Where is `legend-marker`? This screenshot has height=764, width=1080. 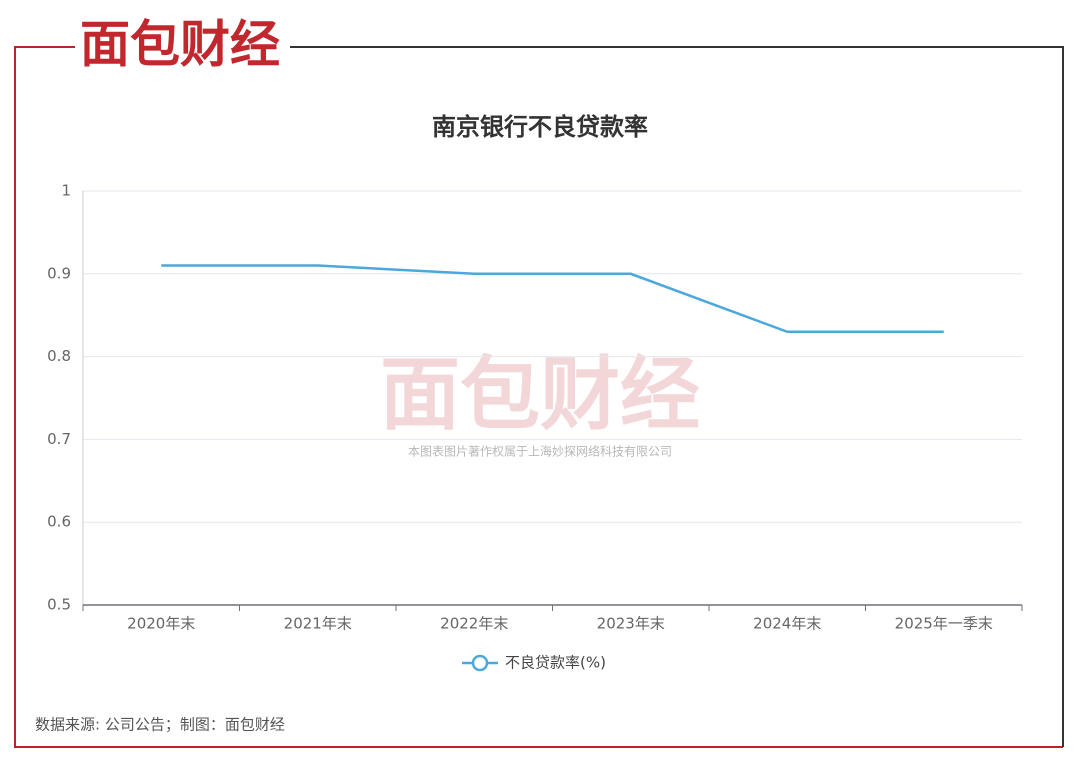 legend-marker is located at coordinates (480, 663).